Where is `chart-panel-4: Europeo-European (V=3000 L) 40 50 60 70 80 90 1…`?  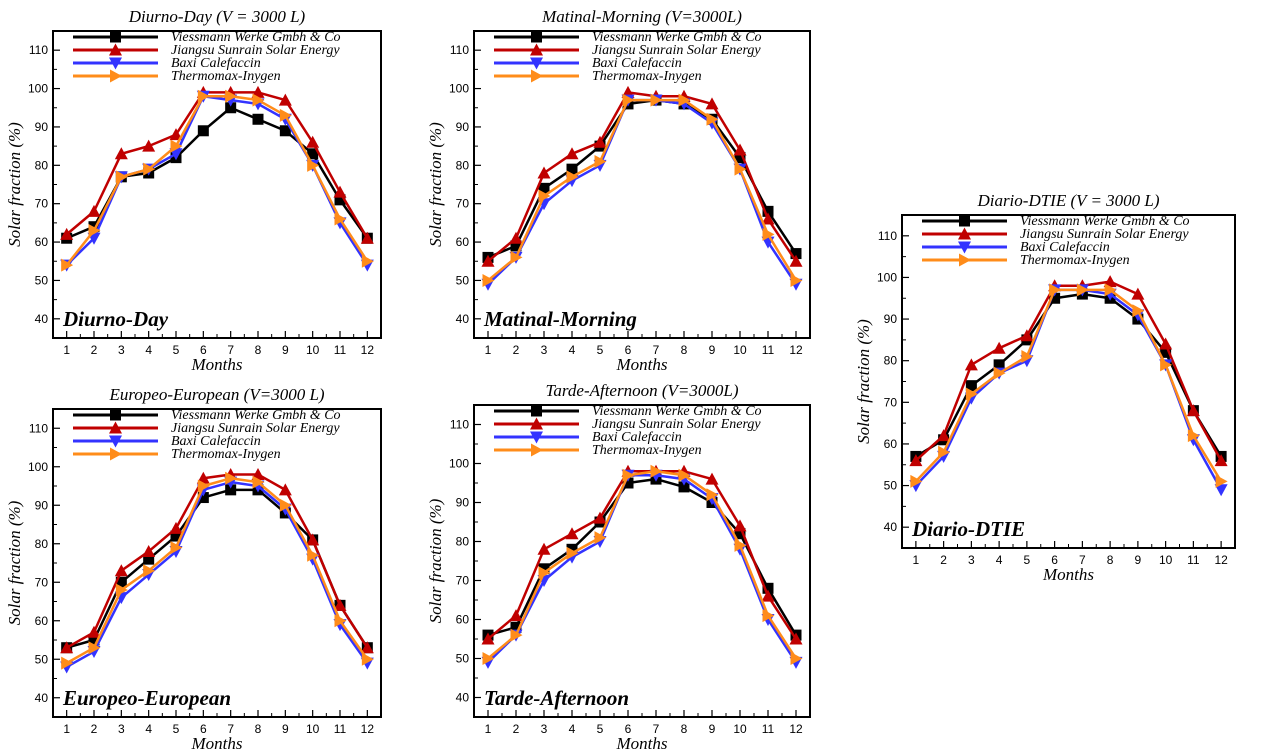 chart-panel-4: Europeo-European (V=3000 L) 40 50 60 70 80 90 1… is located at coordinates (193, 568).